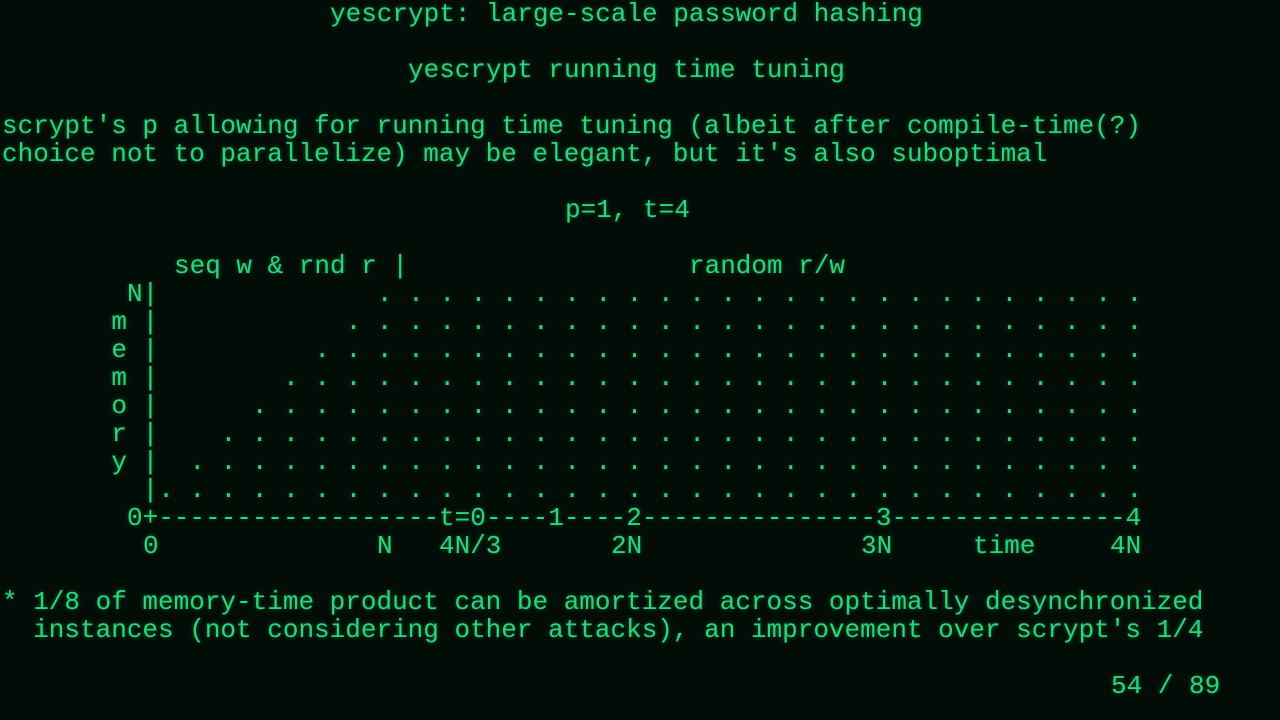  I want to click on y-axis-label-letter: y, so click(119, 462).